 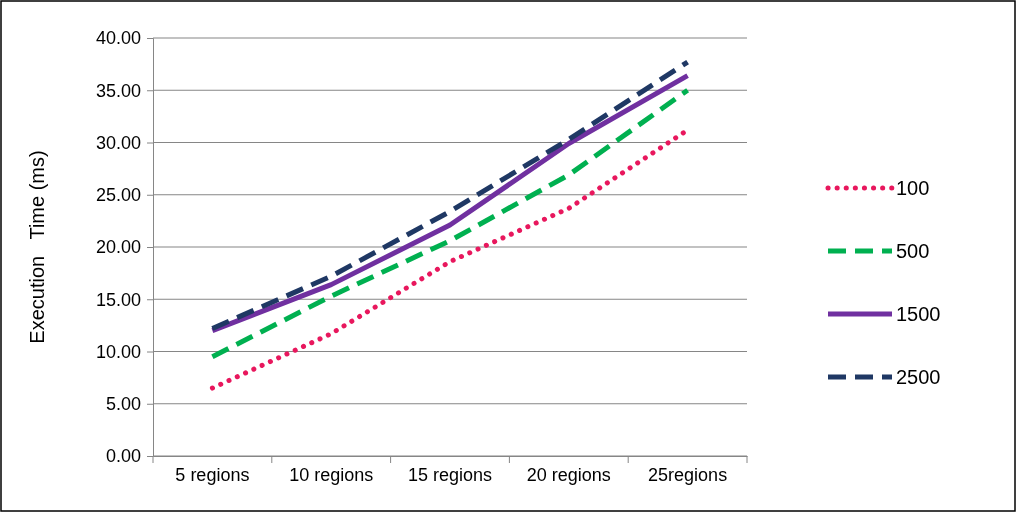 I want to click on x-tick-label: 20 regions, so click(x=568, y=474).